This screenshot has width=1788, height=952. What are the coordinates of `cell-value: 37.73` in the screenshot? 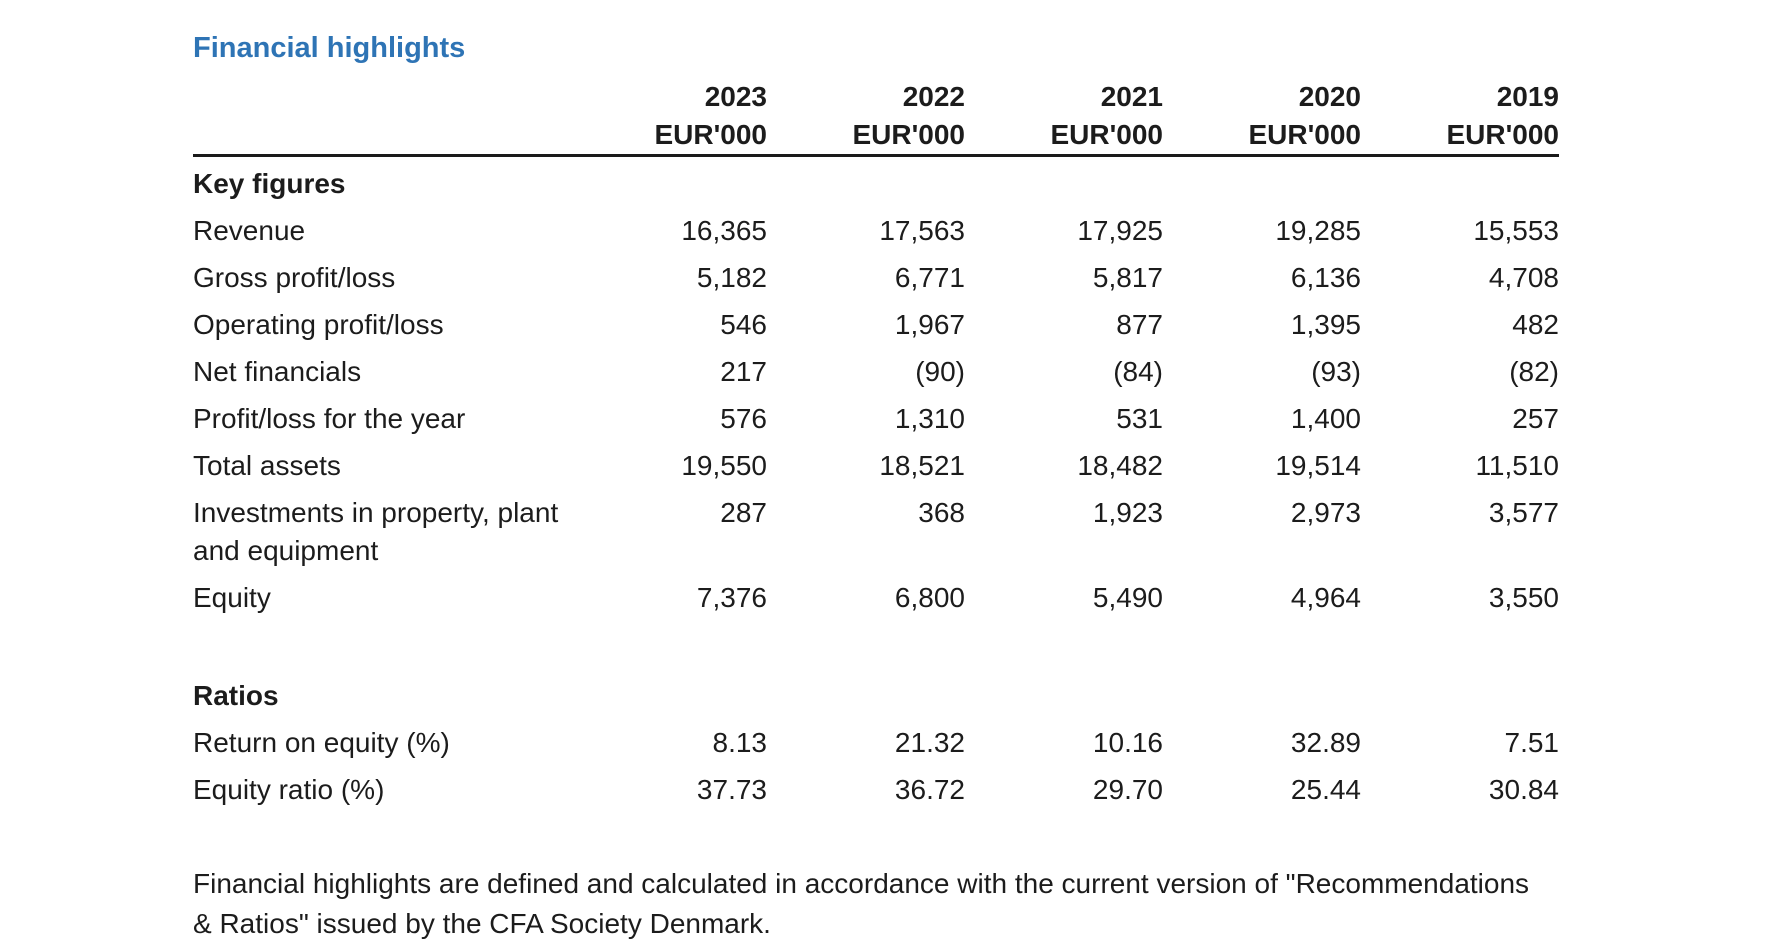 It's located at (731, 789).